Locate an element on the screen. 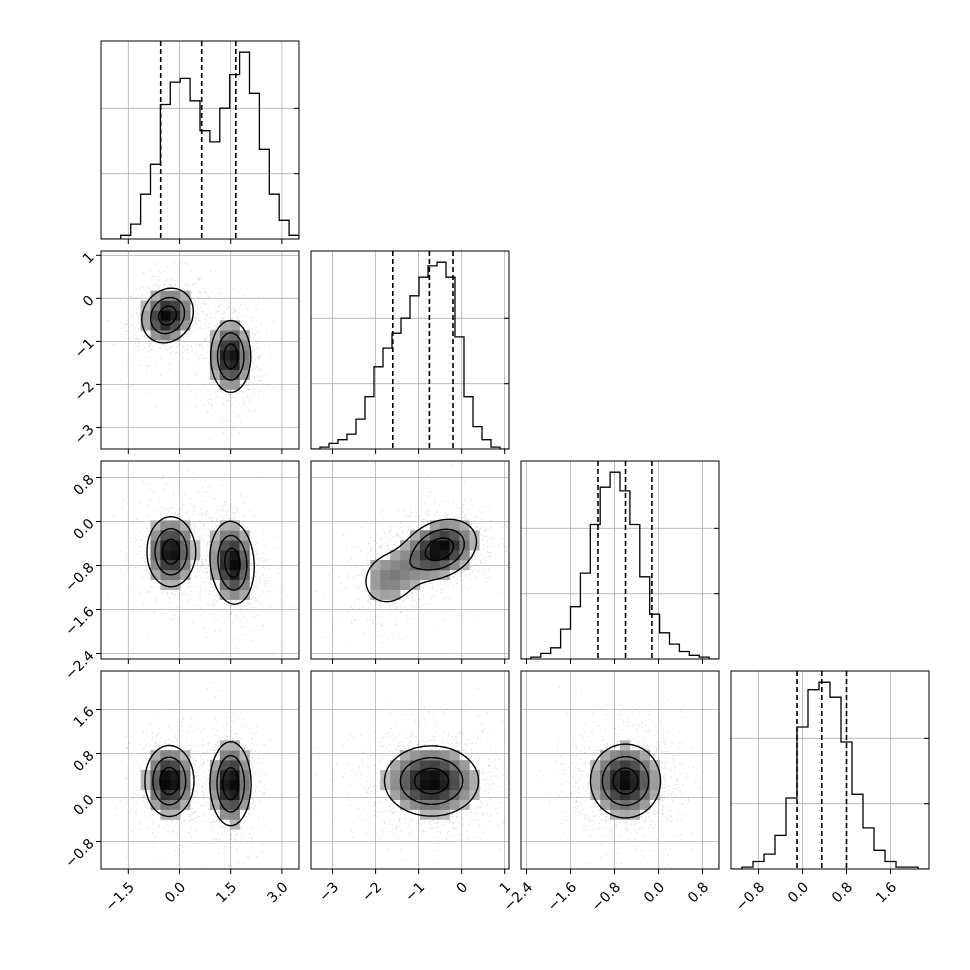 This screenshot has height=970, width=970. x-tick-label: 0.8 is located at coordinates (842, 892).